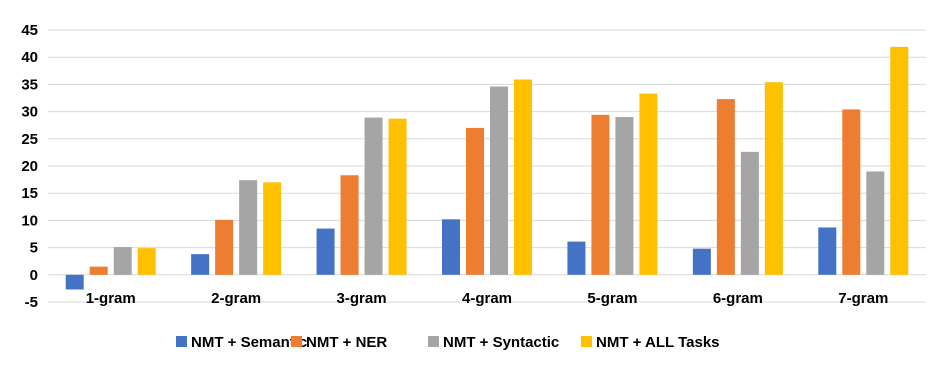  I want to click on y-tick-label: 45, so click(29, 30).